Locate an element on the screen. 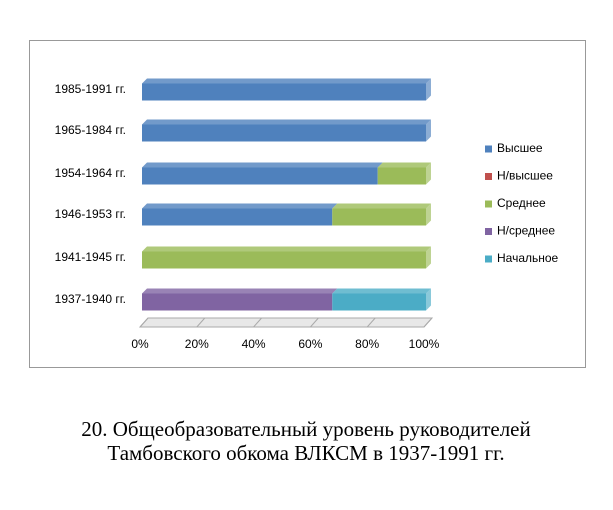  legend-label: Н/высшее is located at coordinates (525, 176).